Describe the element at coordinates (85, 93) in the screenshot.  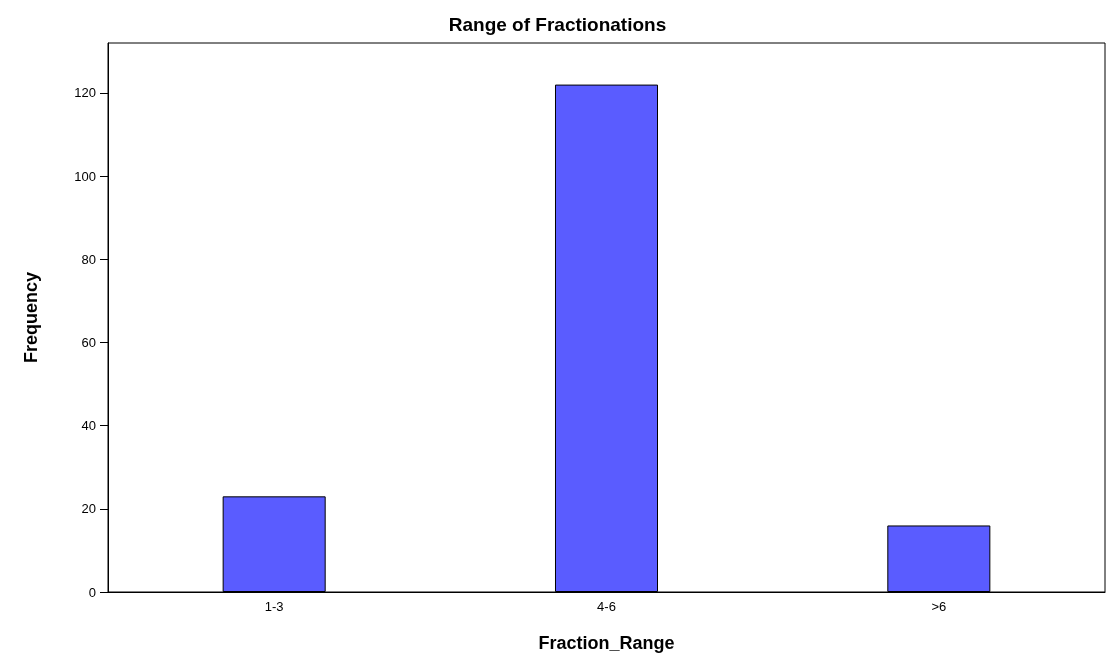
I see `y-tick-label: 120` at that location.